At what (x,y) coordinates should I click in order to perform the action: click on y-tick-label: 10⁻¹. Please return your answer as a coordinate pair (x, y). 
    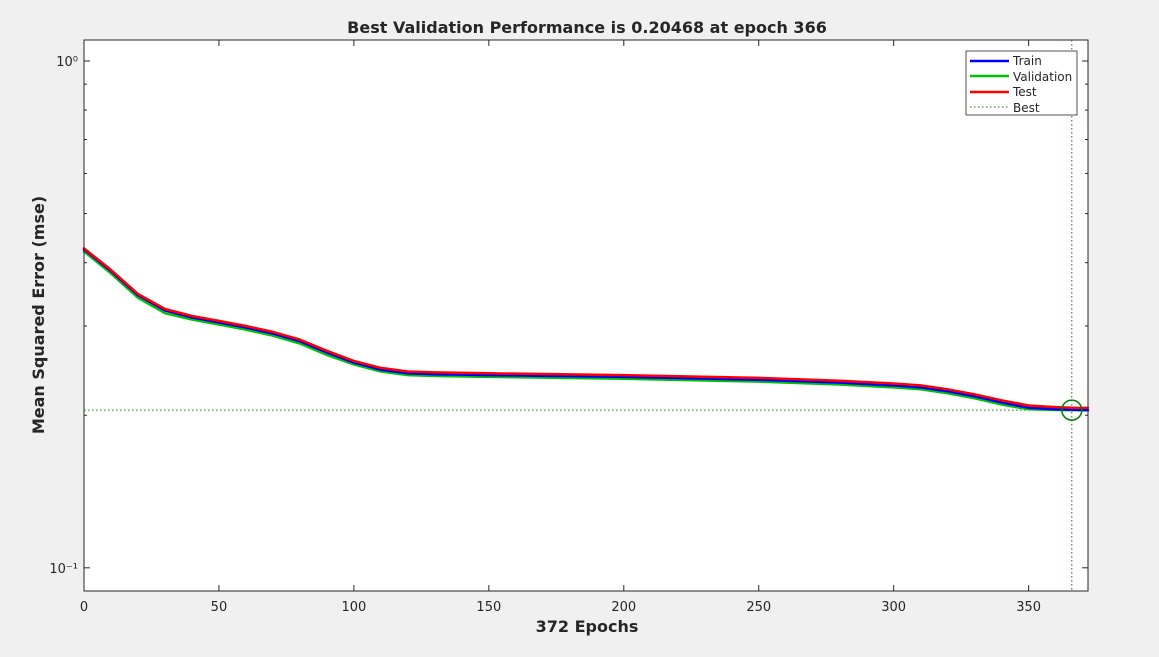
    Looking at the image, I should click on (63, 569).